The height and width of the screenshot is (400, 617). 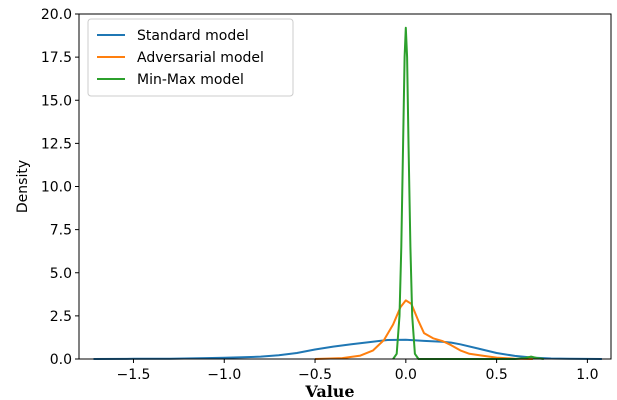 I want to click on y-tick-label: 2.5, so click(x=61, y=317).